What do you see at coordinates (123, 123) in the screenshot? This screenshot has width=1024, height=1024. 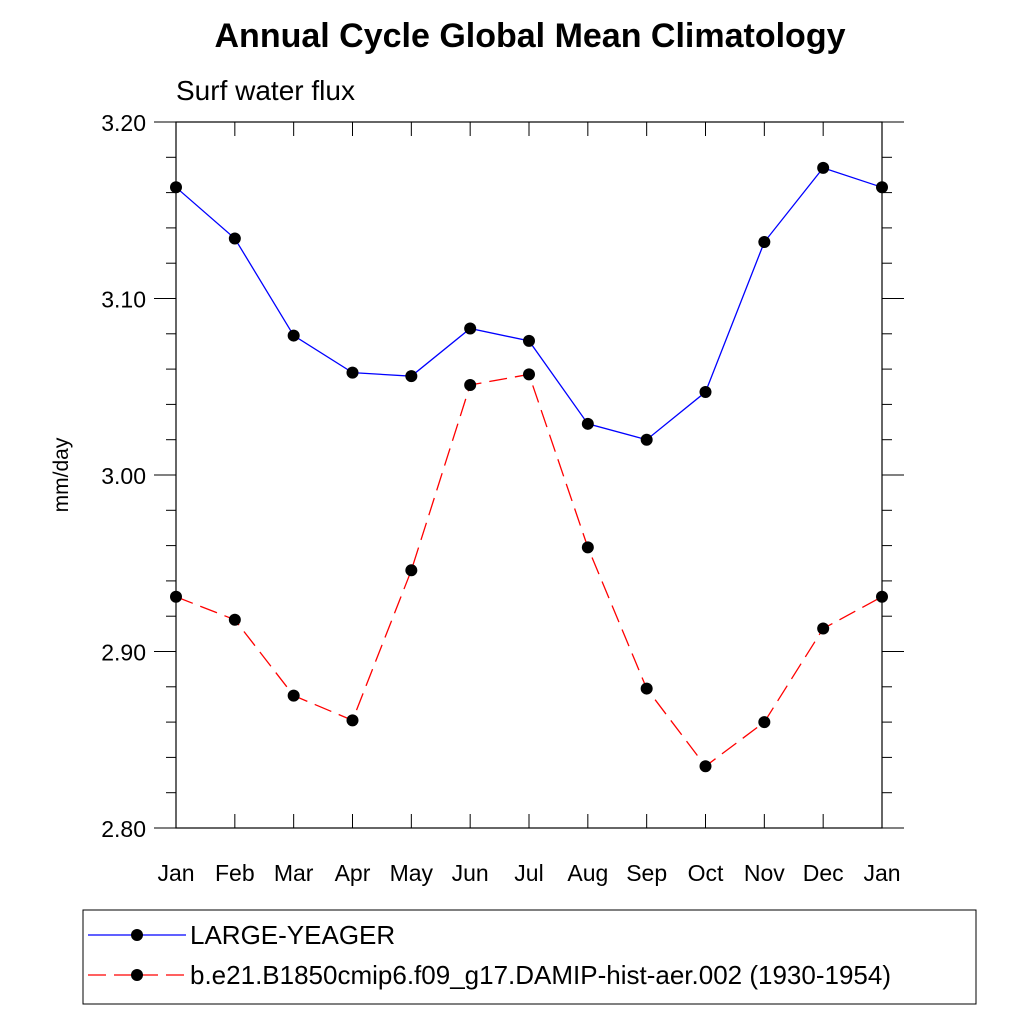 I see `y-tick-label: 3.20` at bounding box center [123, 123].